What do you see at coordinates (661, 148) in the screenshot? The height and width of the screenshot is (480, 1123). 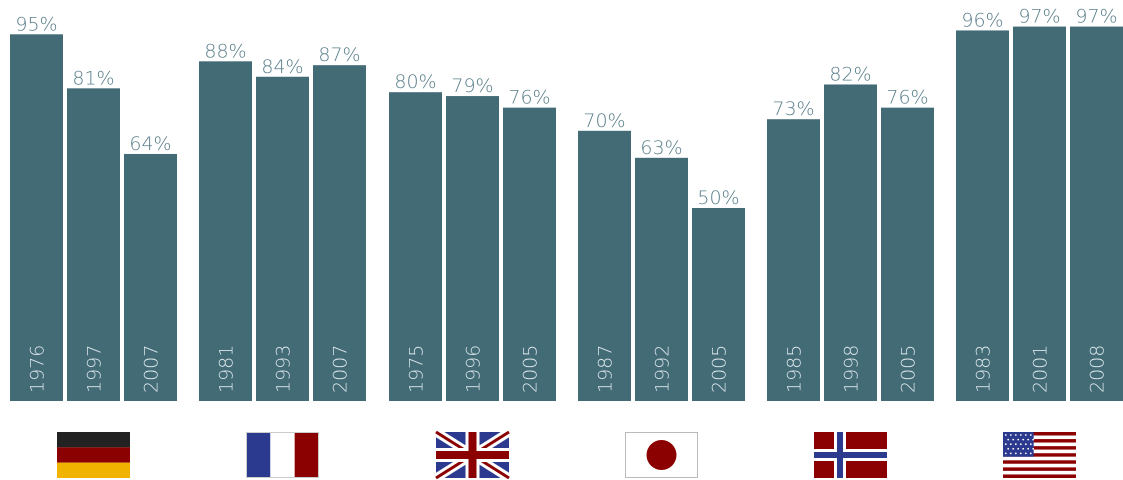 I see `value-label: 63%` at bounding box center [661, 148].